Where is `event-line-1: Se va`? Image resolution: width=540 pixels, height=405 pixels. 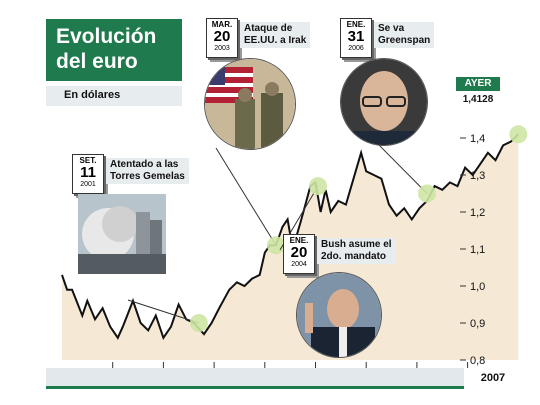
event-line-1: Se va is located at coordinates (391, 28).